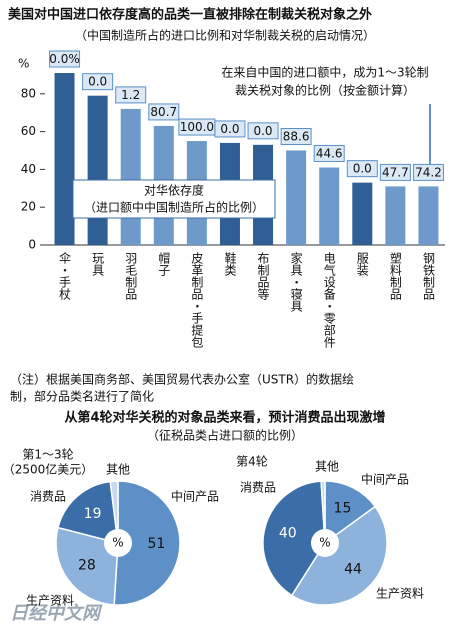 The width and height of the screenshot is (450, 635). What do you see at coordinates (32, 245) in the screenshot?
I see `y-tick-label: 0` at bounding box center [32, 245].